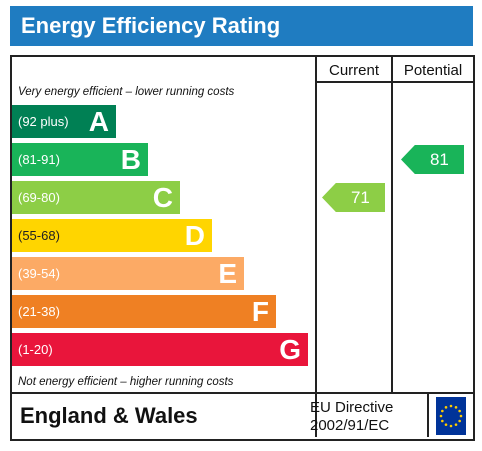 The image size is (482, 451). Describe the element at coordinates (109, 415) in the screenshot. I see `country-label: England & Wales` at that location.